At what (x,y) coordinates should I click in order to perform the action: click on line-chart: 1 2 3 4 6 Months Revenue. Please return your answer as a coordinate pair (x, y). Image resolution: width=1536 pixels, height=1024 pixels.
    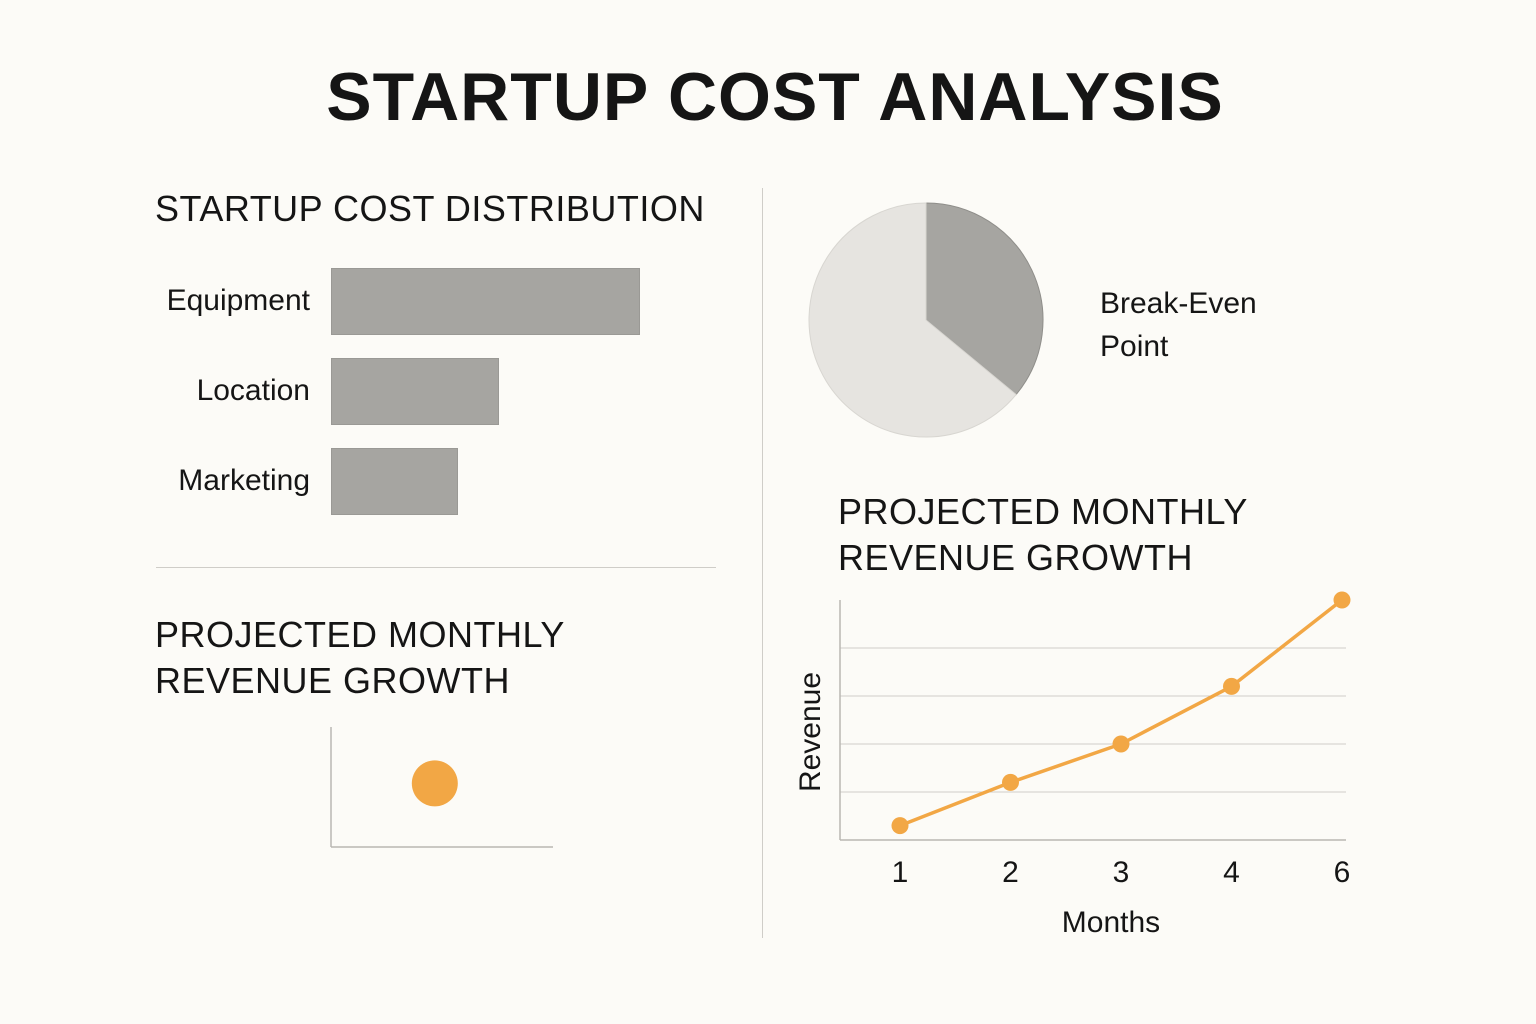
    Looking at the image, I should click on (1072, 765).